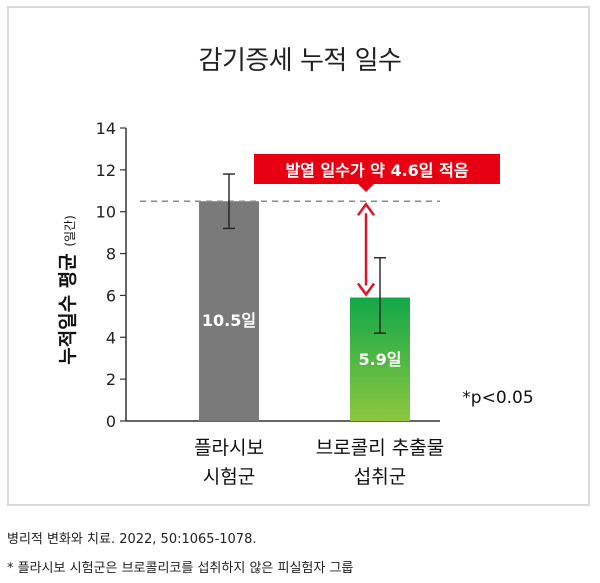 The width and height of the screenshot is (600, 583). Describe the element at coordinates (106, 128) in the screenshot. I see `y-tick-label: 14` at that location.